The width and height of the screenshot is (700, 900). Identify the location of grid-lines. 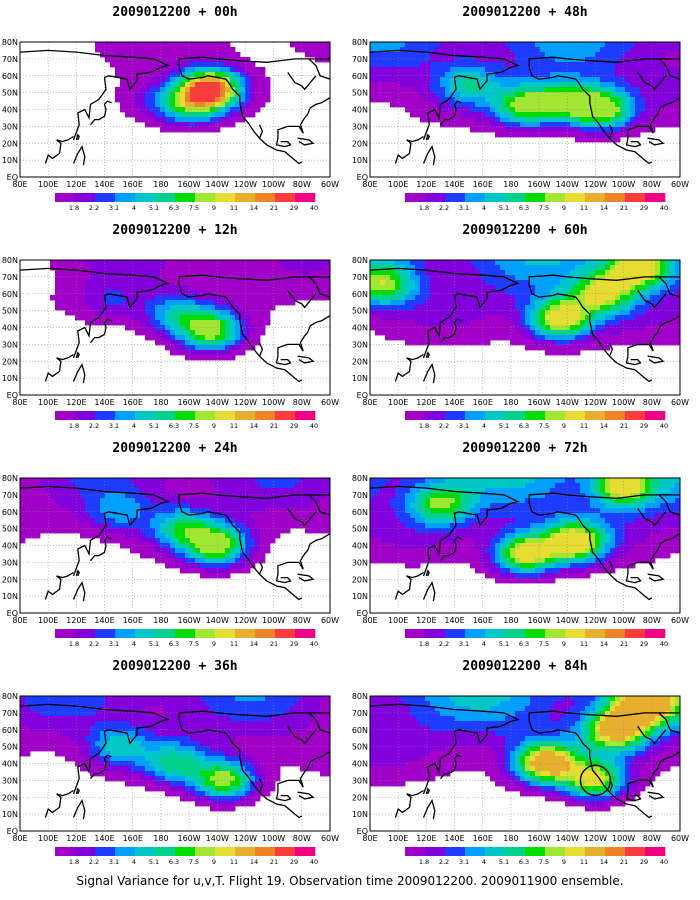
(175, 763).